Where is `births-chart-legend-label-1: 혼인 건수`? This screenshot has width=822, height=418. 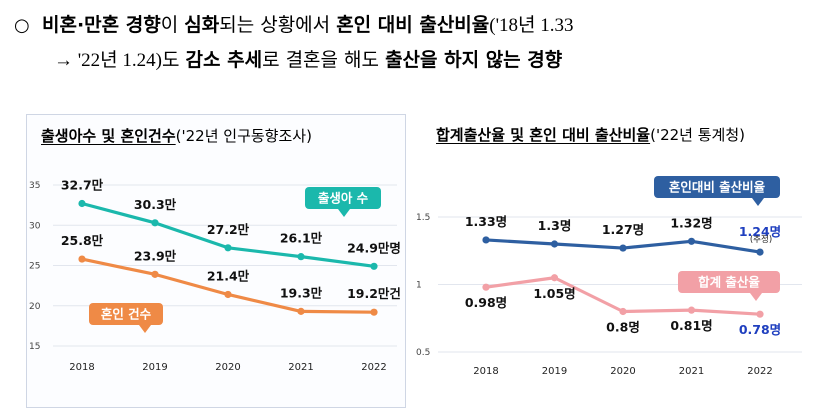
births-chart-legend-label-1: 혼인 건수 is located at coordinates (126, 314).